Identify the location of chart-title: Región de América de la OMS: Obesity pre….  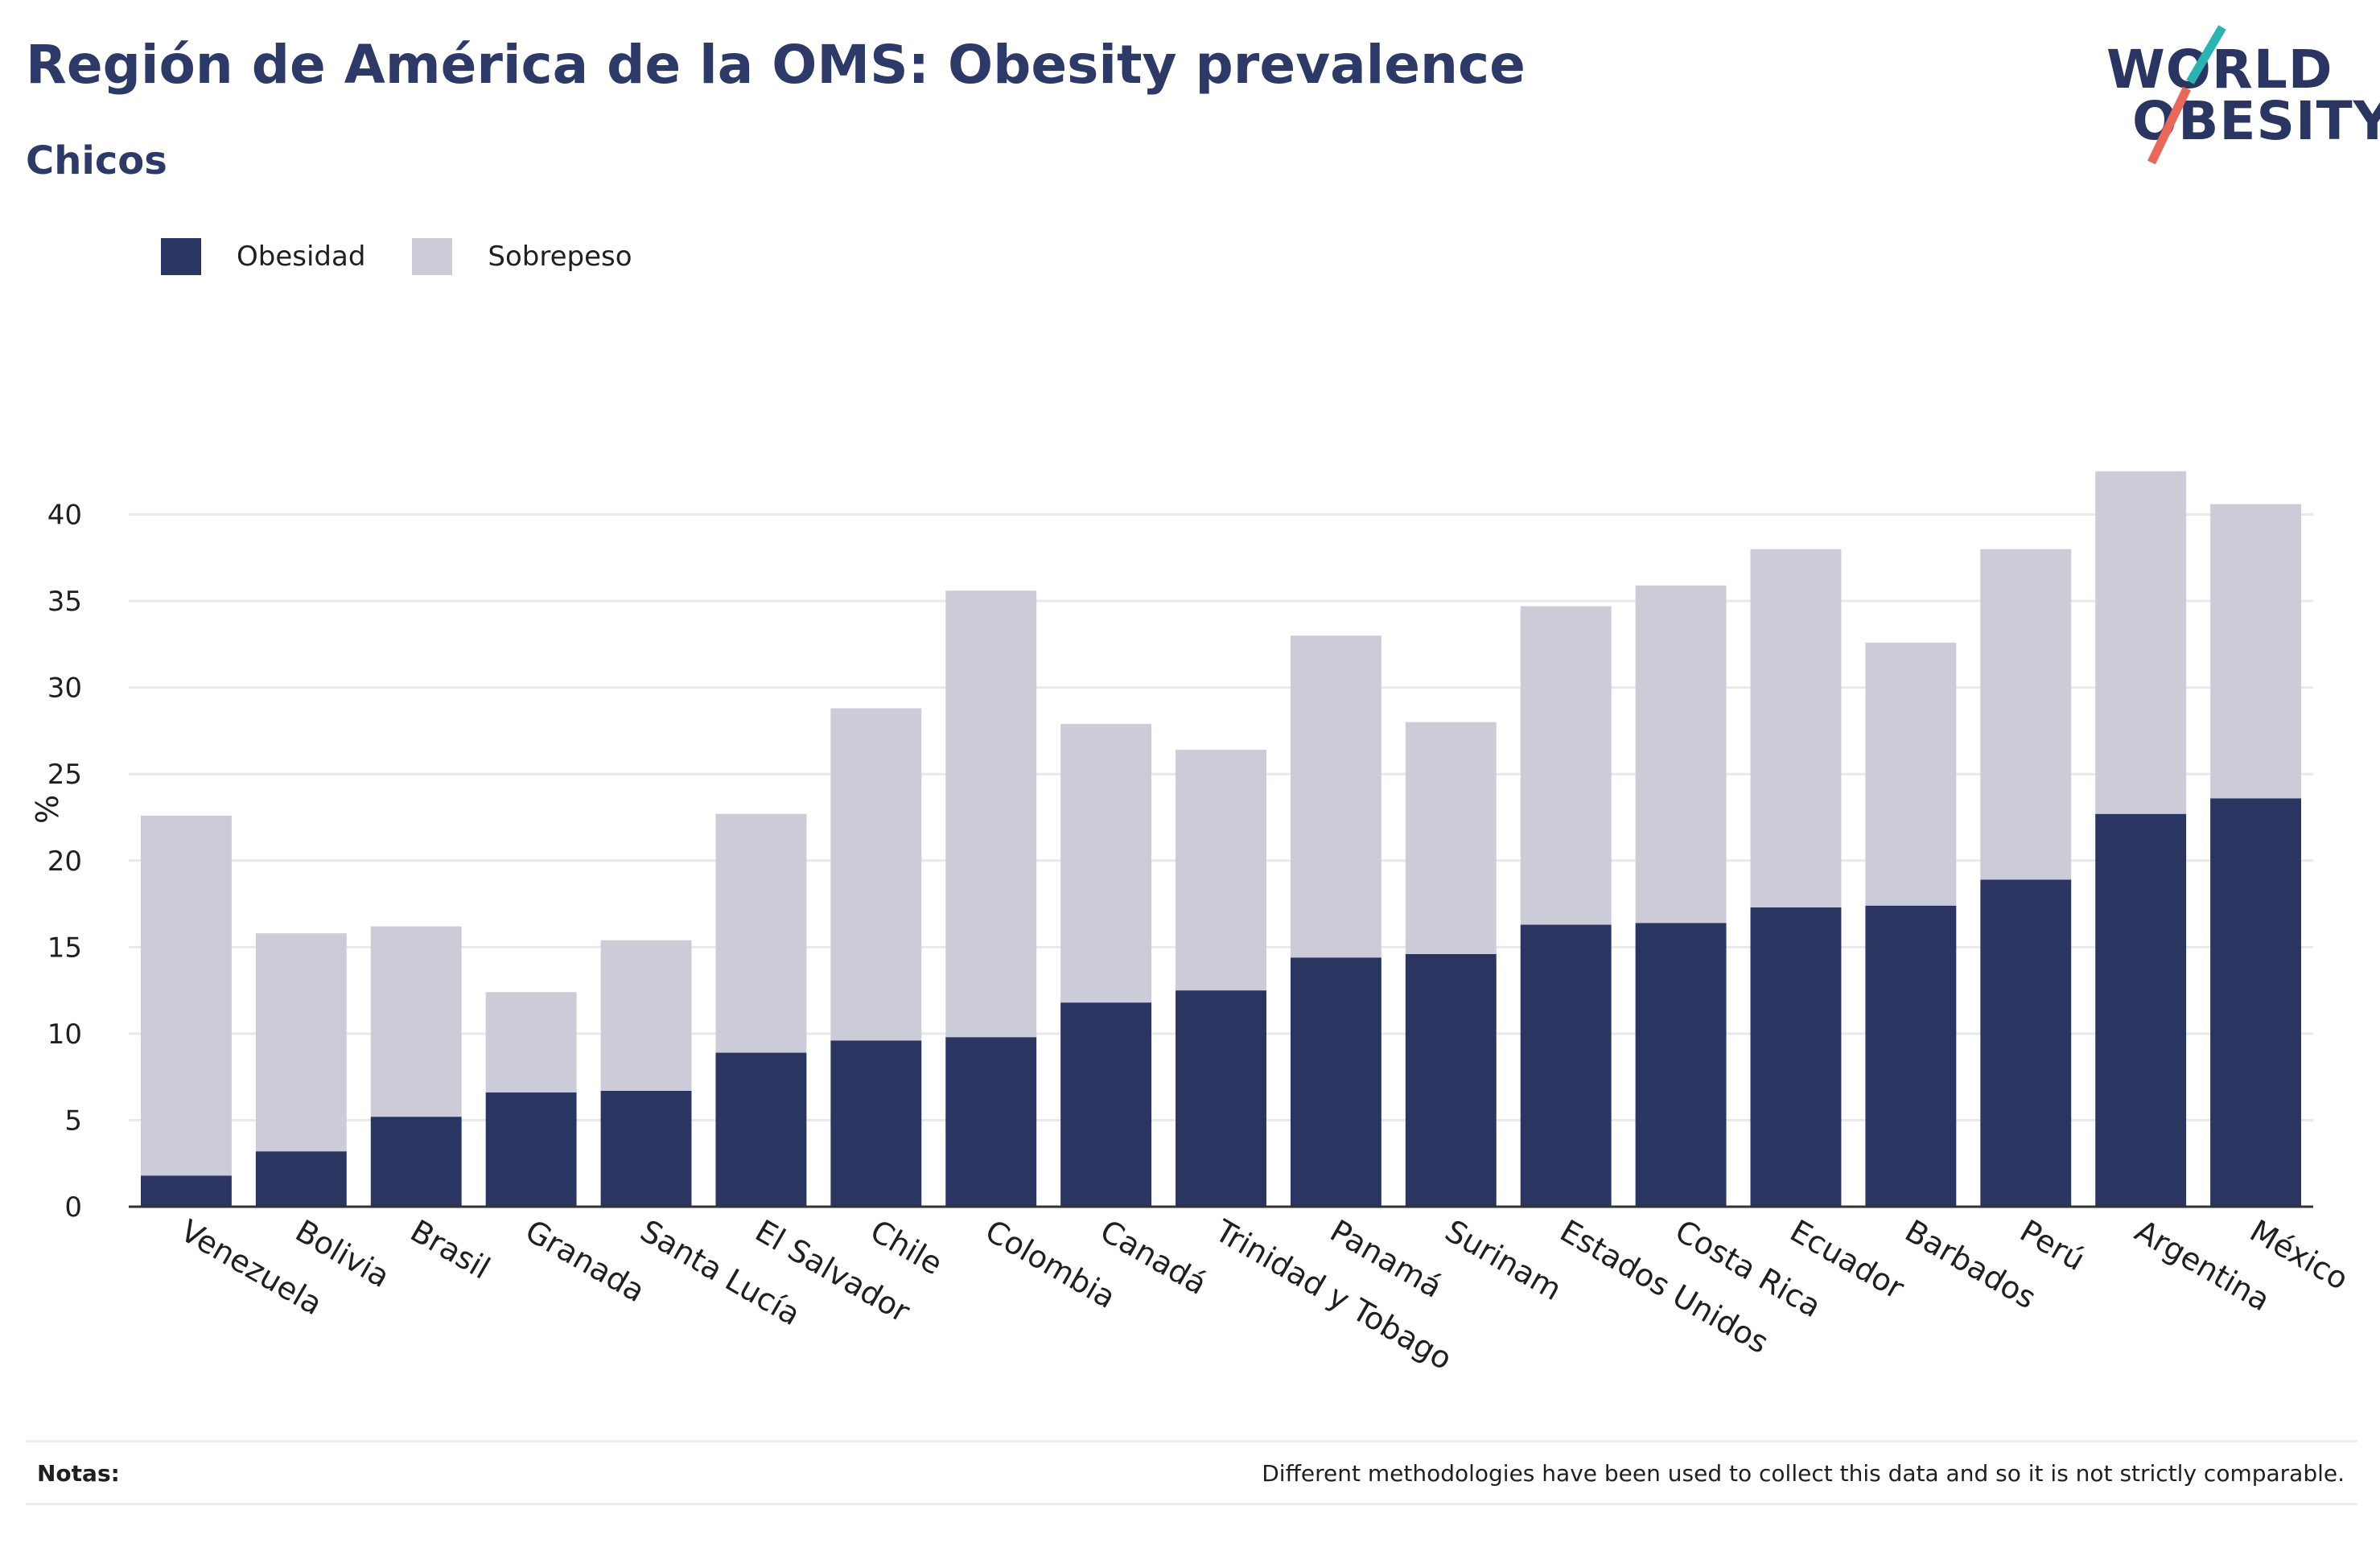
(776, 65).